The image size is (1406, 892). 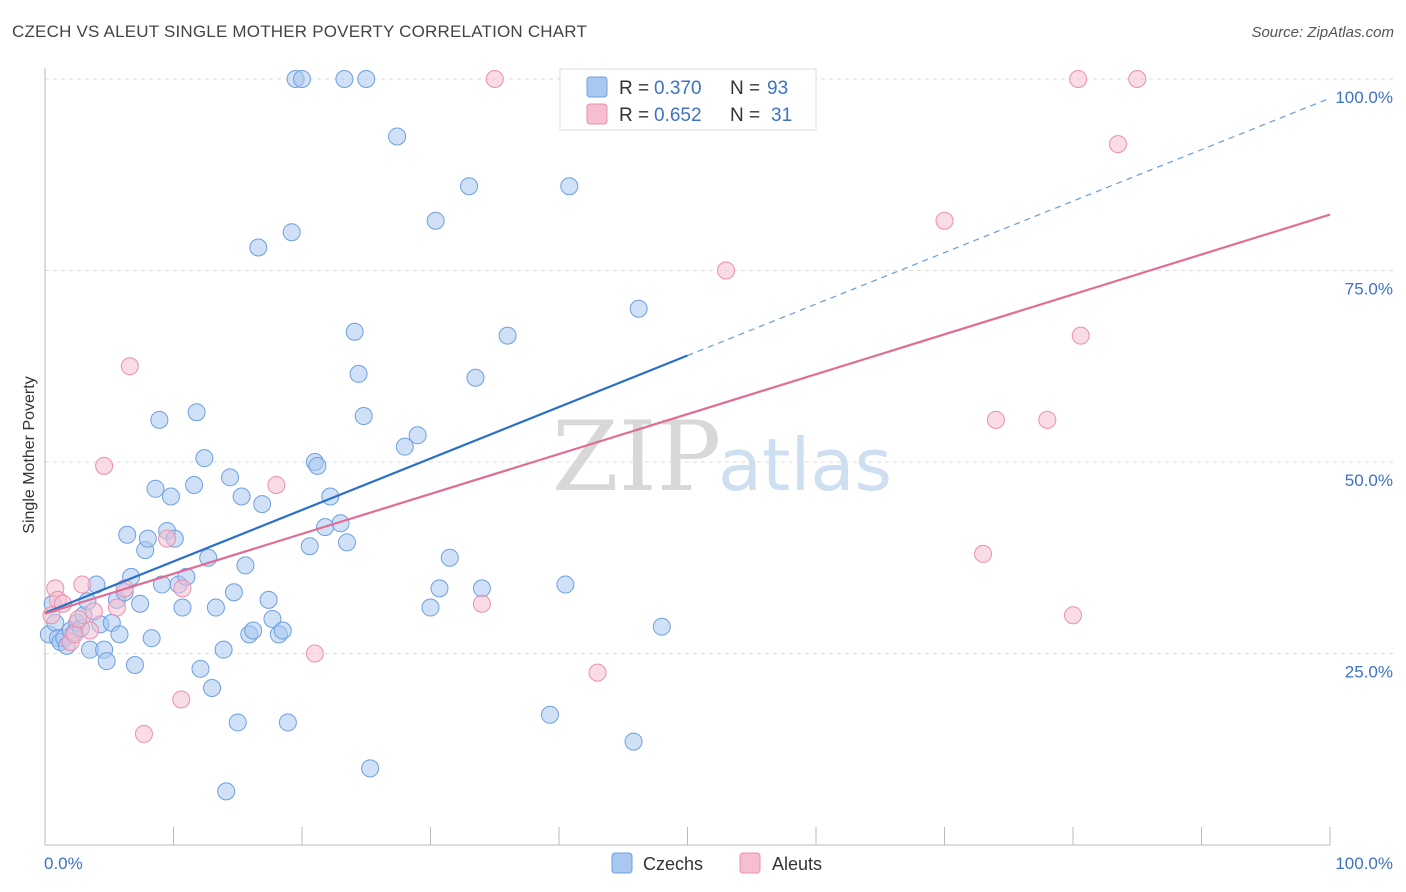 What do you see at coordinates (797, 864) in the screenshot?
I see `bottom-legend-label-aleuts: Aleuts` at bounding box center [797, 864].